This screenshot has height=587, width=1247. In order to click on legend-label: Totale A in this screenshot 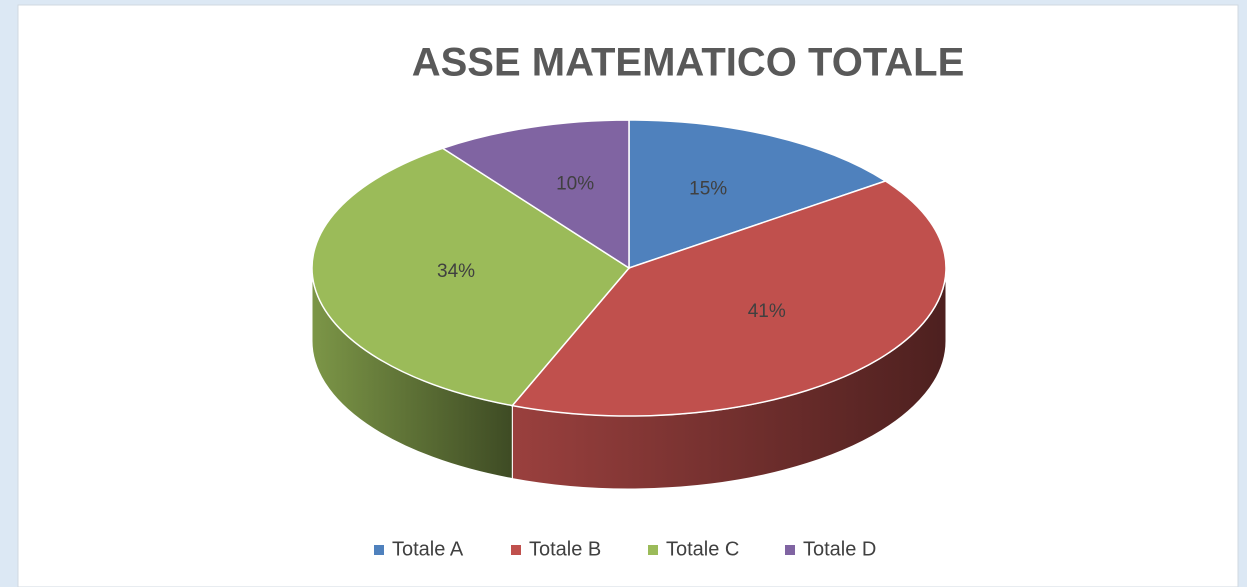, I will do `click(428, 549)`.